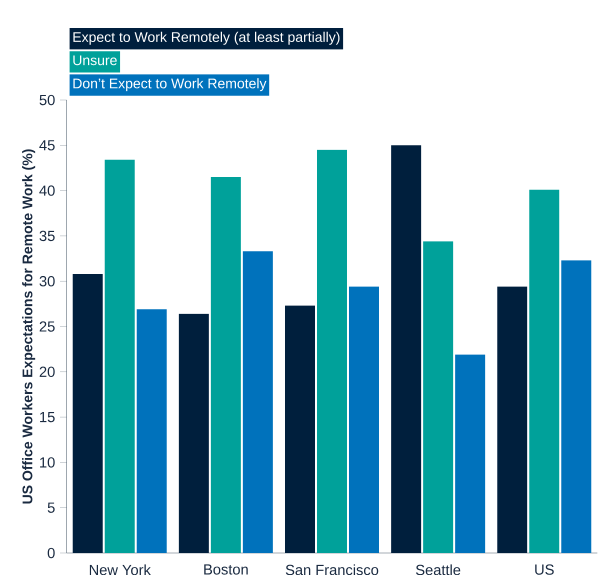 The image size is (600, 575). What do you see at coordinates (47, 326) in the screenshot?
I see `y-tick-label: 25` at bounding box center [47, 326].